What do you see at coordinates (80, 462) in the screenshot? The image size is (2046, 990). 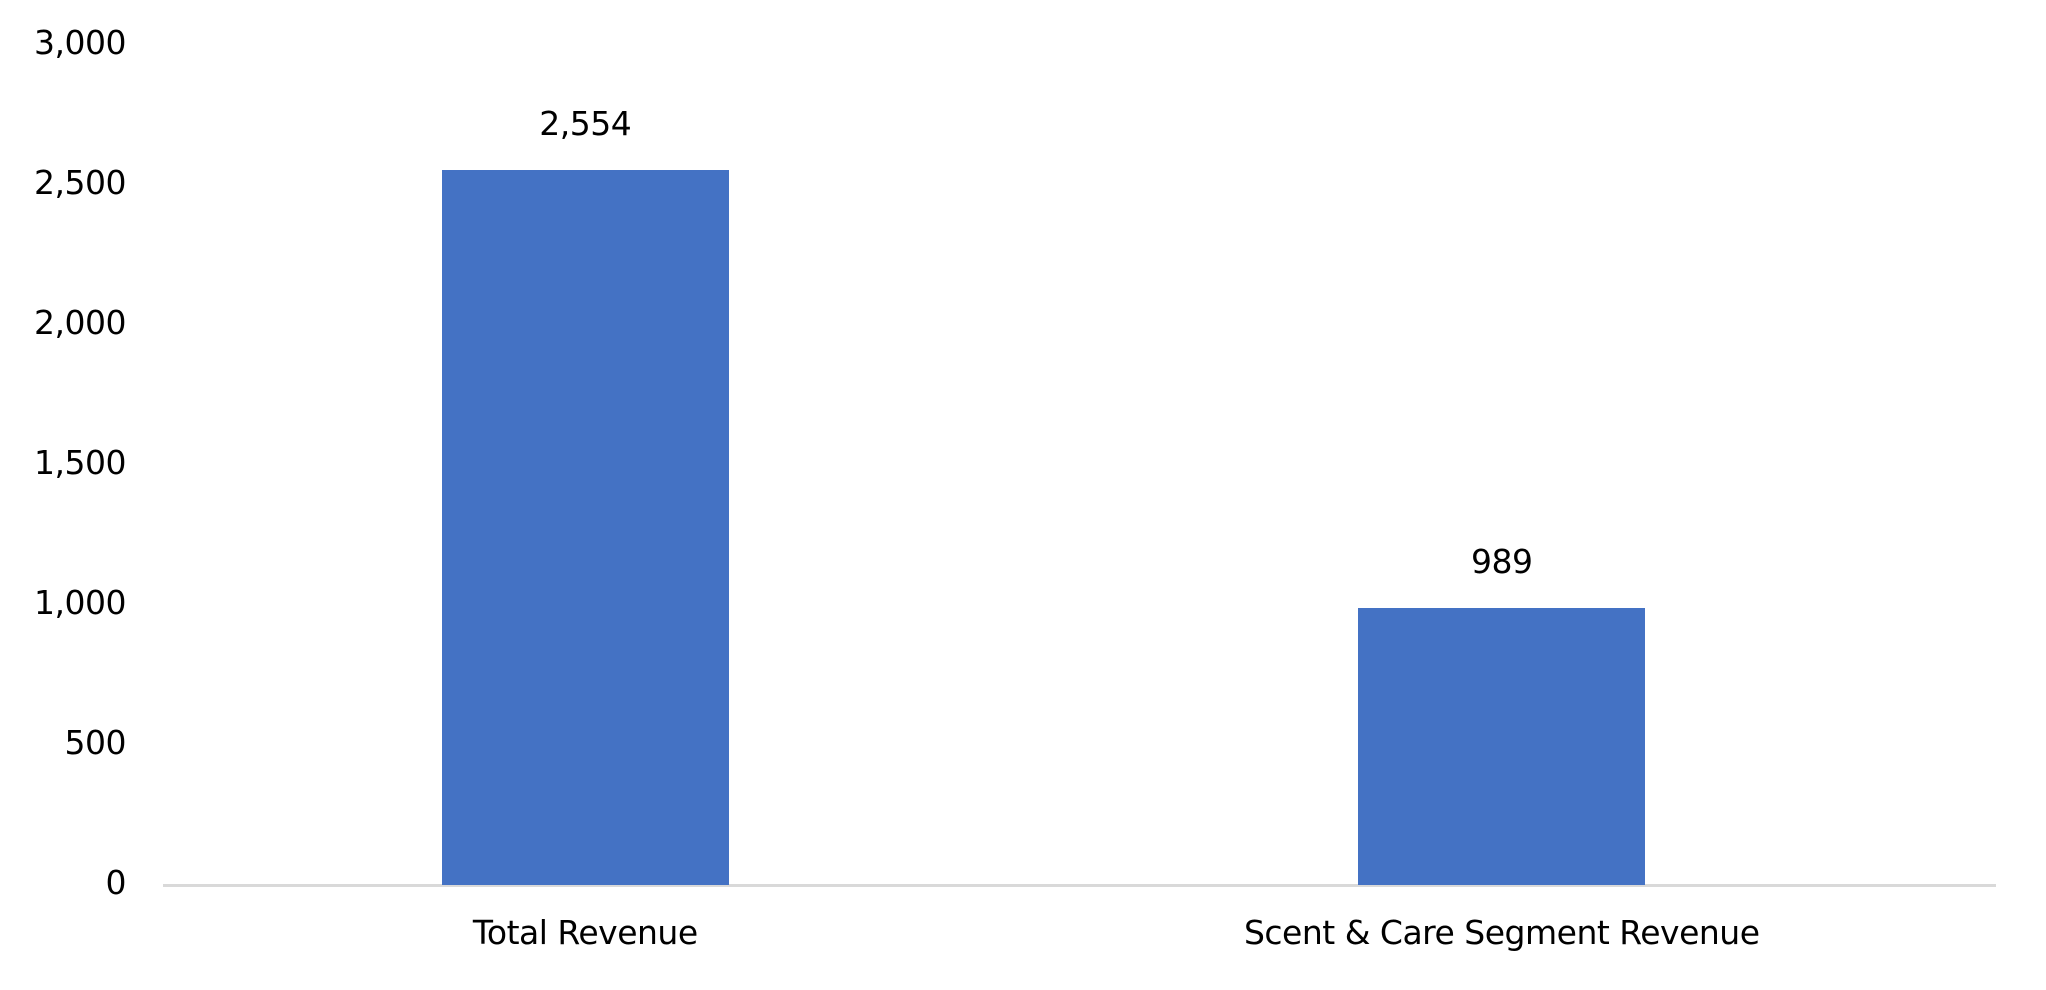 I see `y-tick-label: 1,500` at bounding box center [80, 462].